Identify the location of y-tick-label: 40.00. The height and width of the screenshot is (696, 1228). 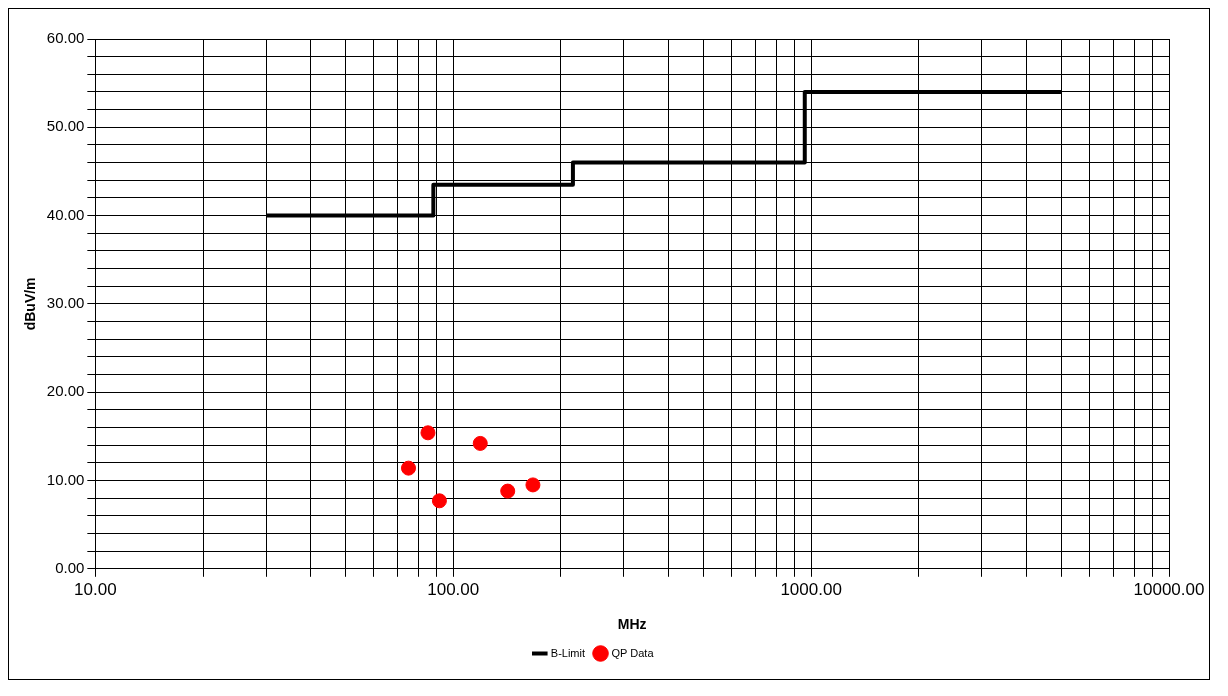
(65, 214).